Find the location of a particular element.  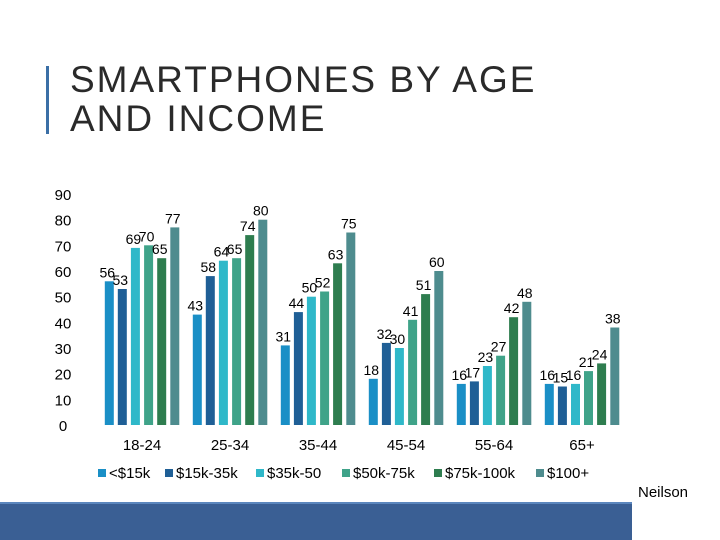

data-label: 17 is located at coordinates (473, 372).